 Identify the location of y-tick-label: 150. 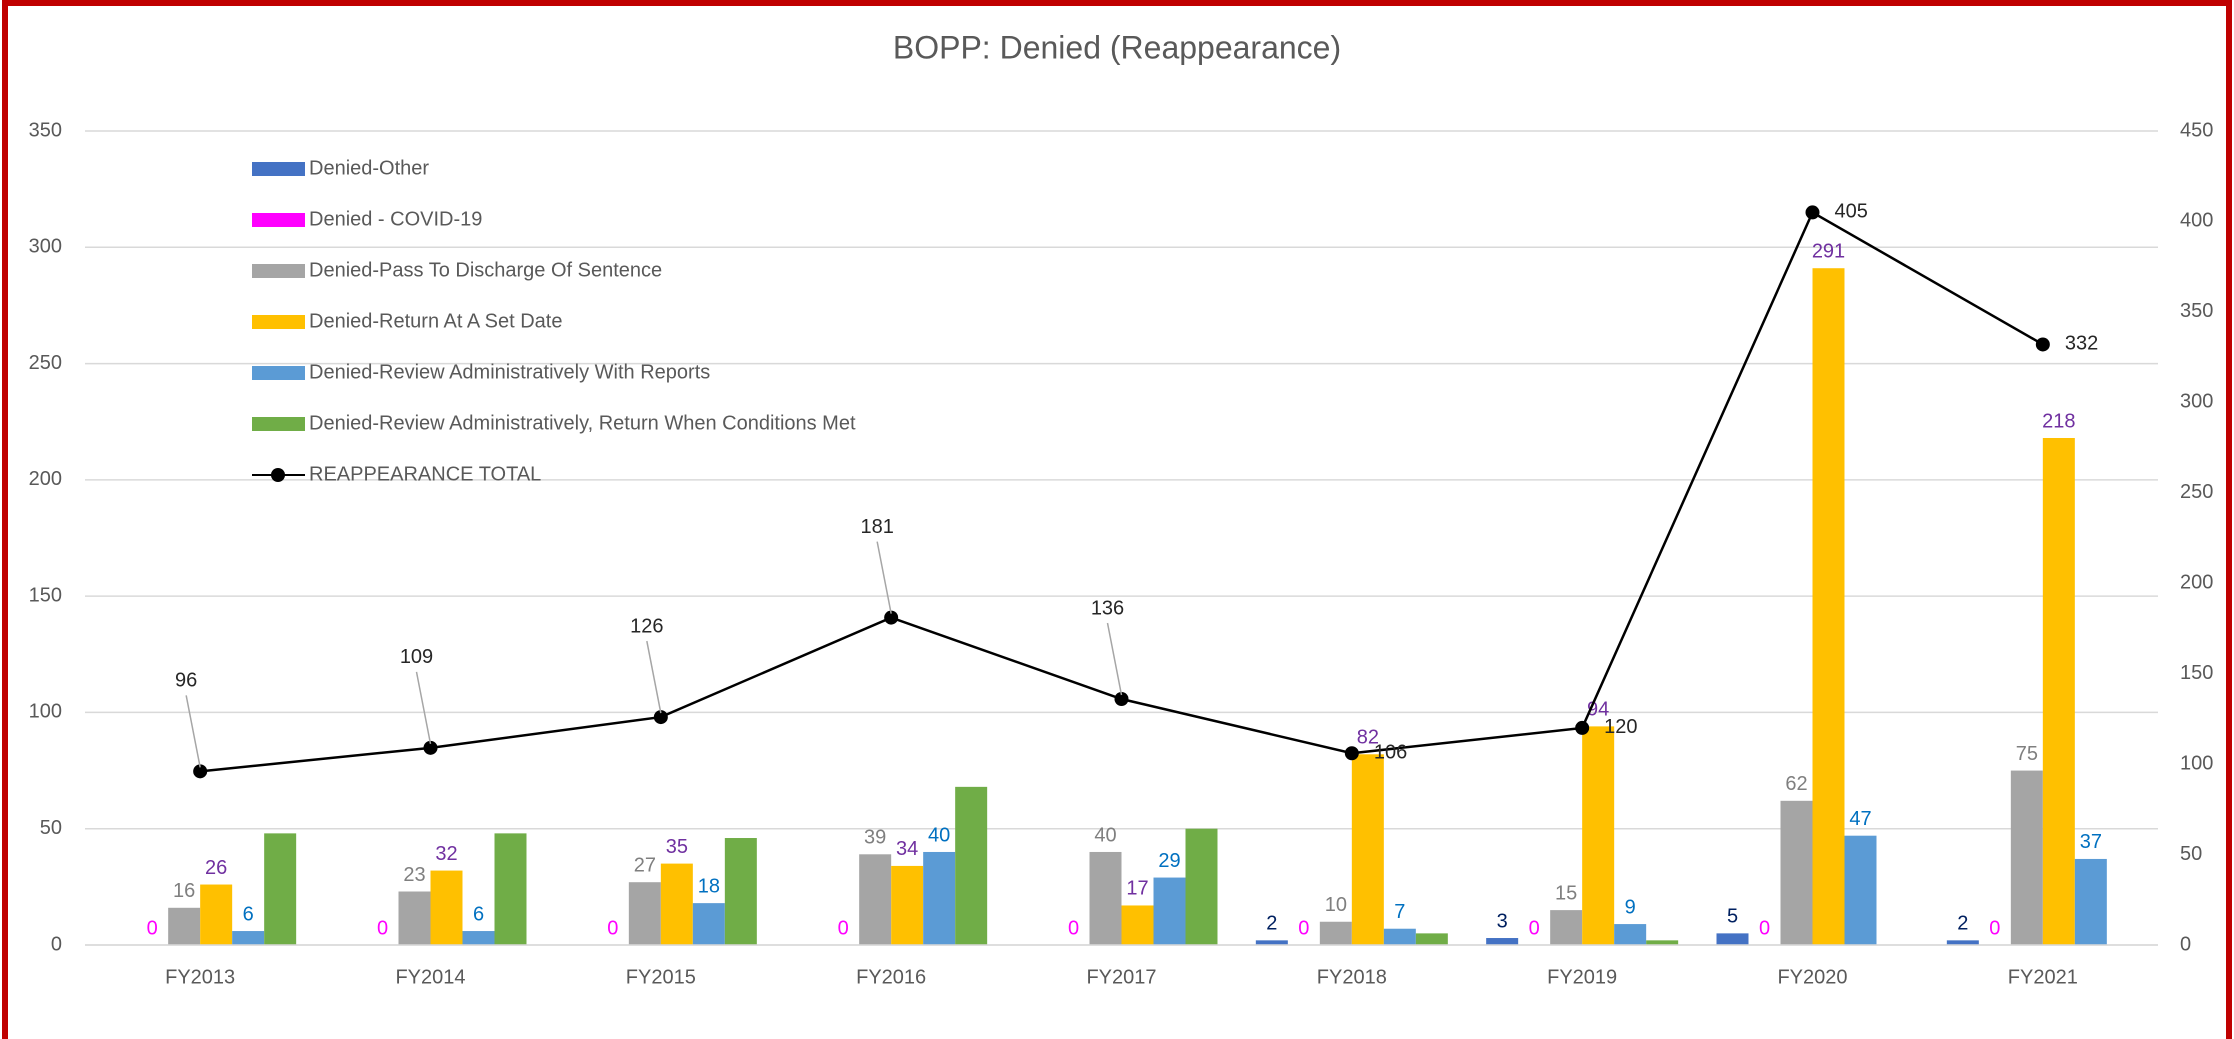
(45, 595).